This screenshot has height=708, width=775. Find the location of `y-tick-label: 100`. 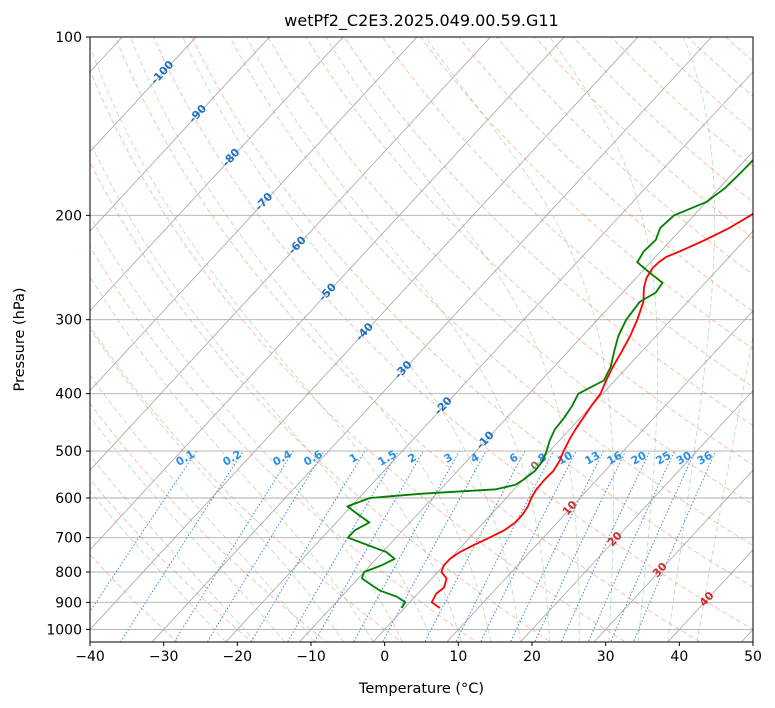

y-tick-label: 100 is located at coordinates (68, 38).